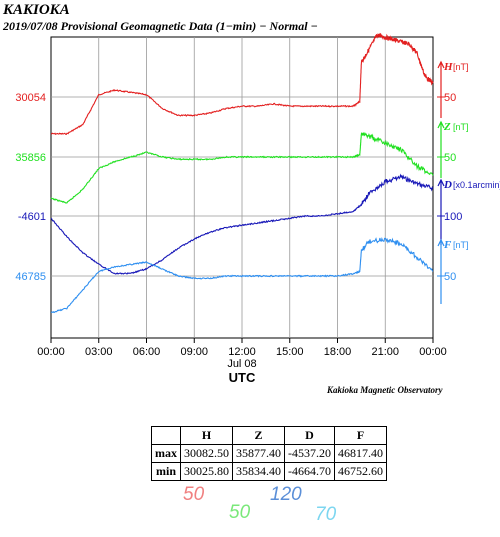 The width and height of the screenshot is (500, 537). Describe the element at coordinates (242, 275) in the screenshot. I see `series-line-f` at that location.